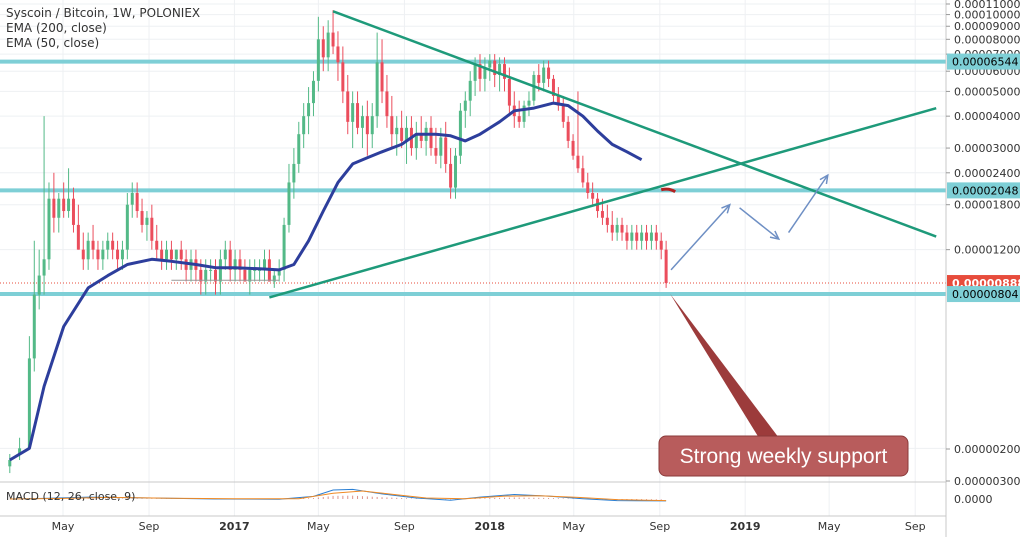 The width and height of the screenshot is (1023, 537). What do you see at coordinates (983, 190) in the screenshot?
I see `price-label-box` at bounding box center [983, 190].